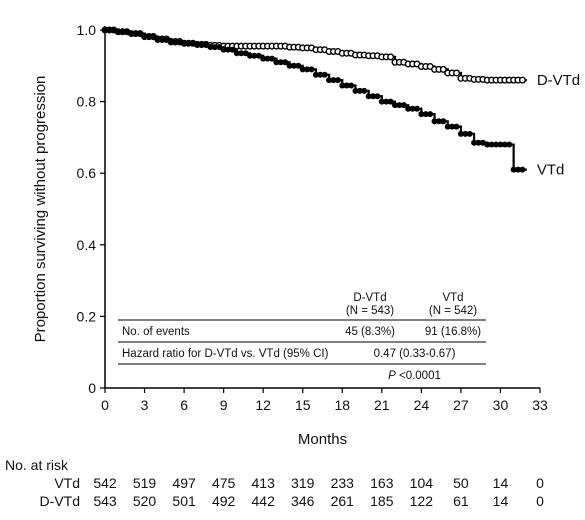 Image resolution: width=585 pixels, height=520 pixels. What do you see at coordinates (184, 405) in the screenshot?
I see `x-tick-label: 6` at bounding box center [184, 405].